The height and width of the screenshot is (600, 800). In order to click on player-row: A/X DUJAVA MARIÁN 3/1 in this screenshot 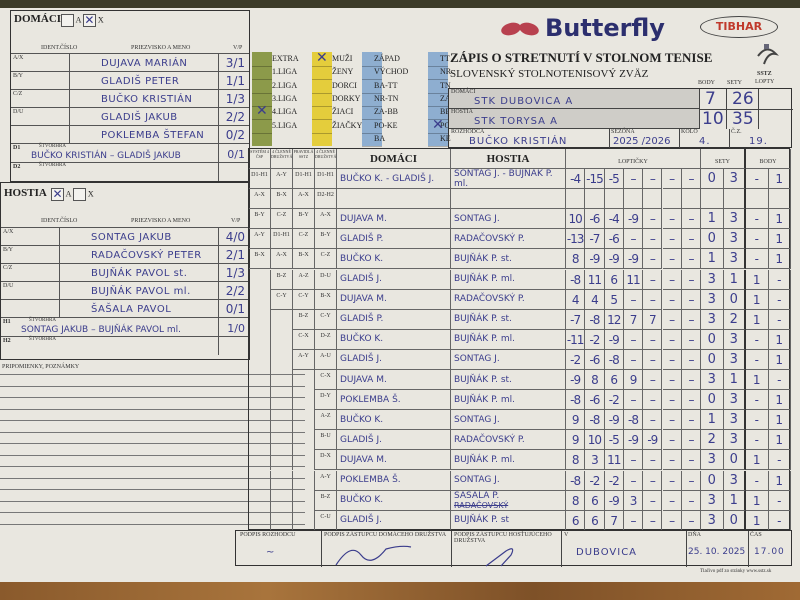, I will do `click(130, 62)`.